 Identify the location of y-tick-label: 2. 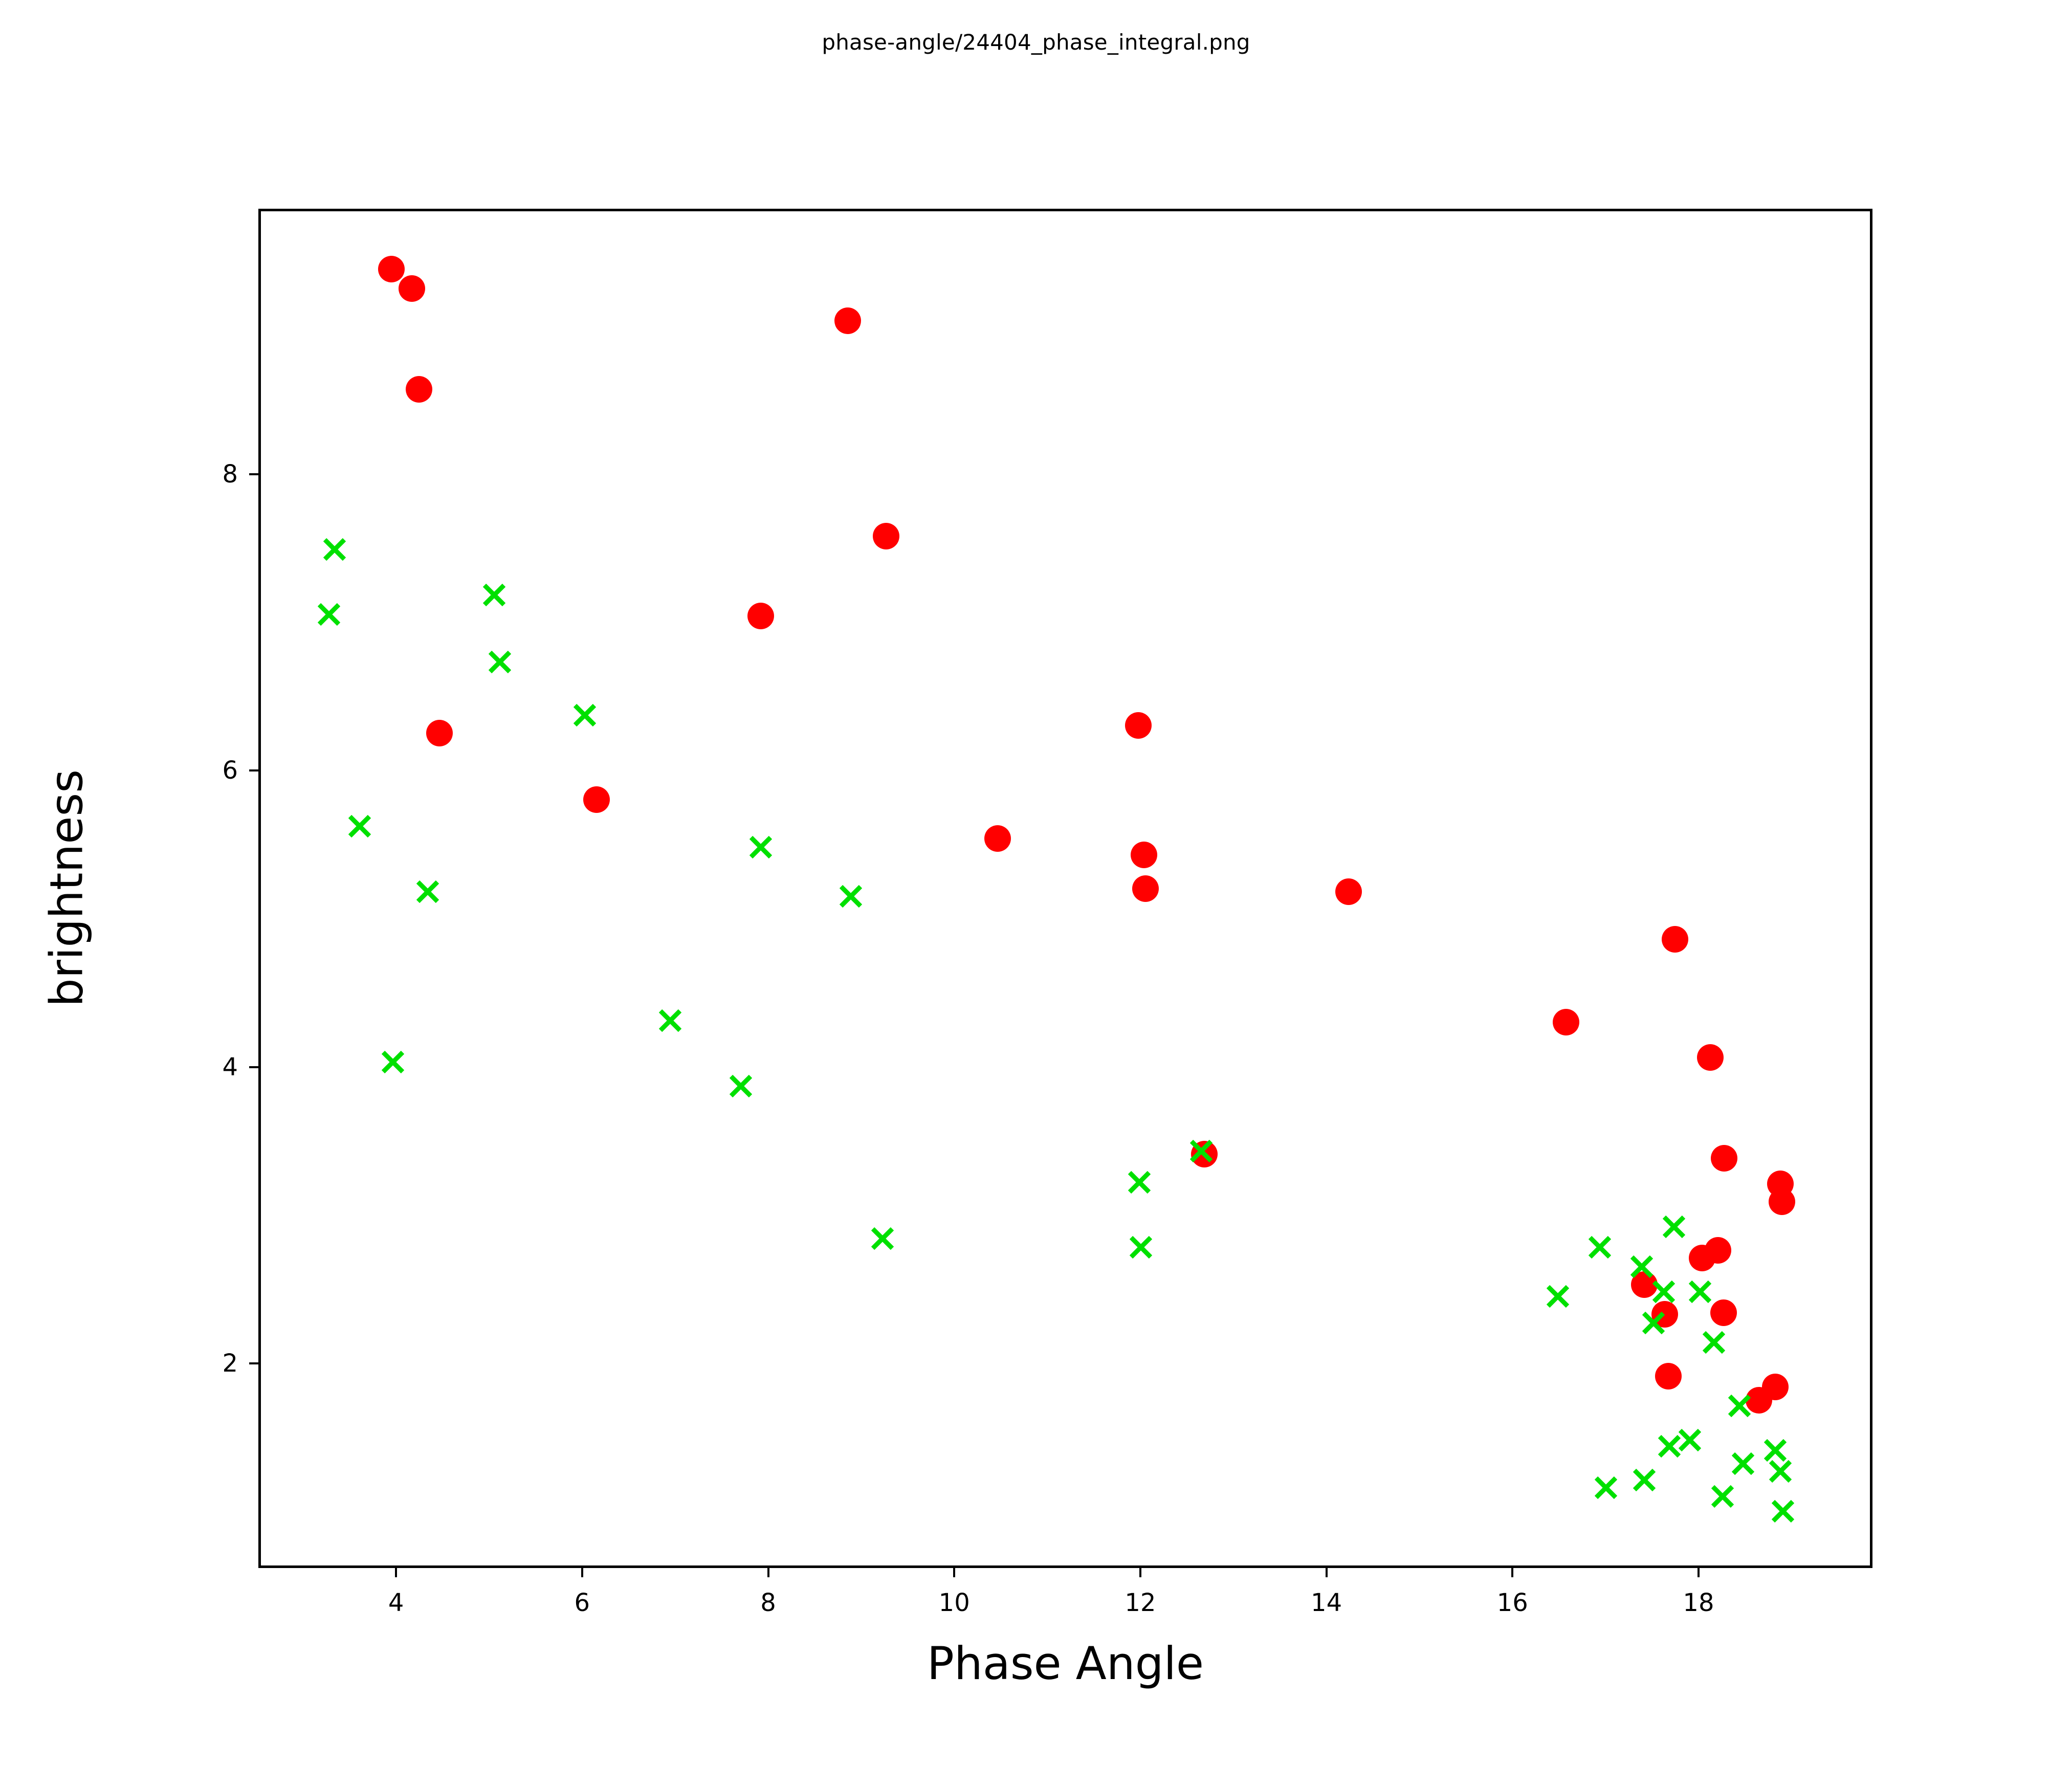
(230, 1363).